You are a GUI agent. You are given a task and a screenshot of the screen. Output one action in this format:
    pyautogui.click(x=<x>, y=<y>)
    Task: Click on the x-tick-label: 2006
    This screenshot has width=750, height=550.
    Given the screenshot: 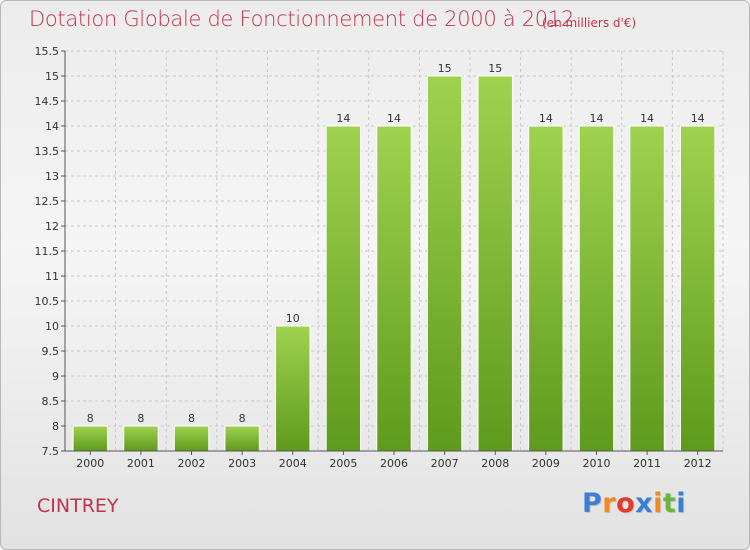 What is the action you would take?
    pyautogui.click(x=394, y=463)
    